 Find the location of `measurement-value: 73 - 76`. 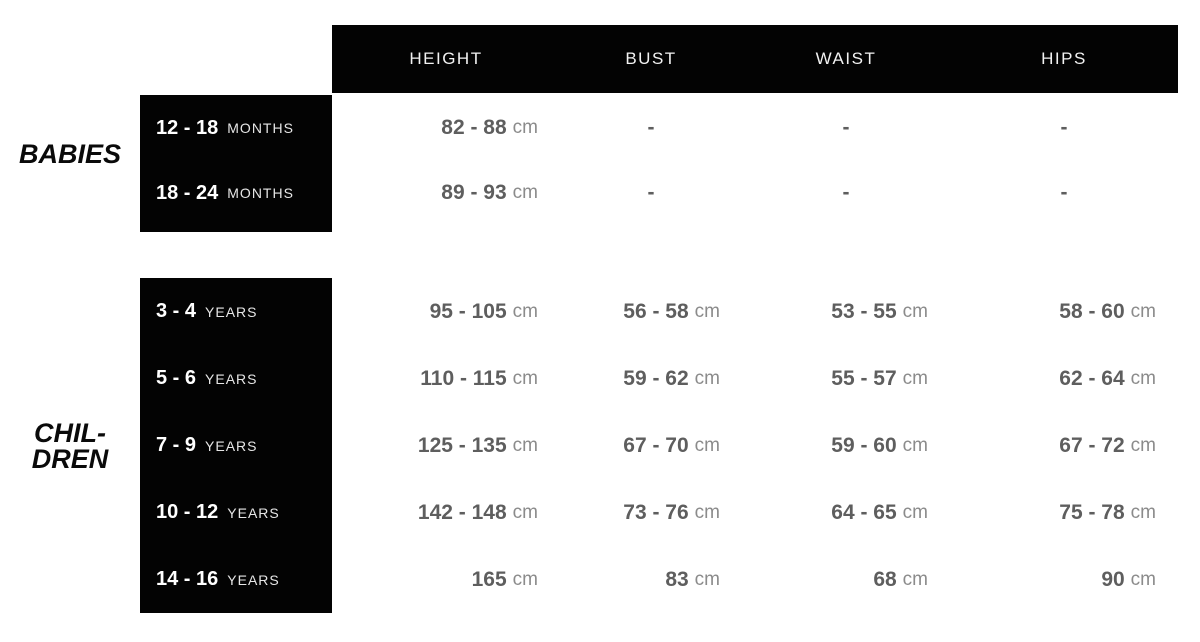

measurement-value: 73 - 76 is located at coordinates (656, 512).